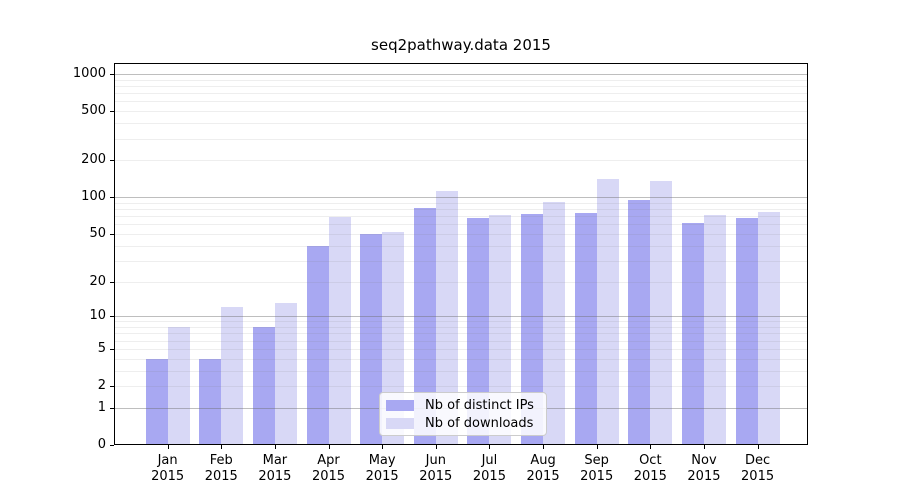 Image resolution: width=900 pixels, height=500 pixels. I want to click on x-tick-label-aug: Aug 2015, so click(543, 469).